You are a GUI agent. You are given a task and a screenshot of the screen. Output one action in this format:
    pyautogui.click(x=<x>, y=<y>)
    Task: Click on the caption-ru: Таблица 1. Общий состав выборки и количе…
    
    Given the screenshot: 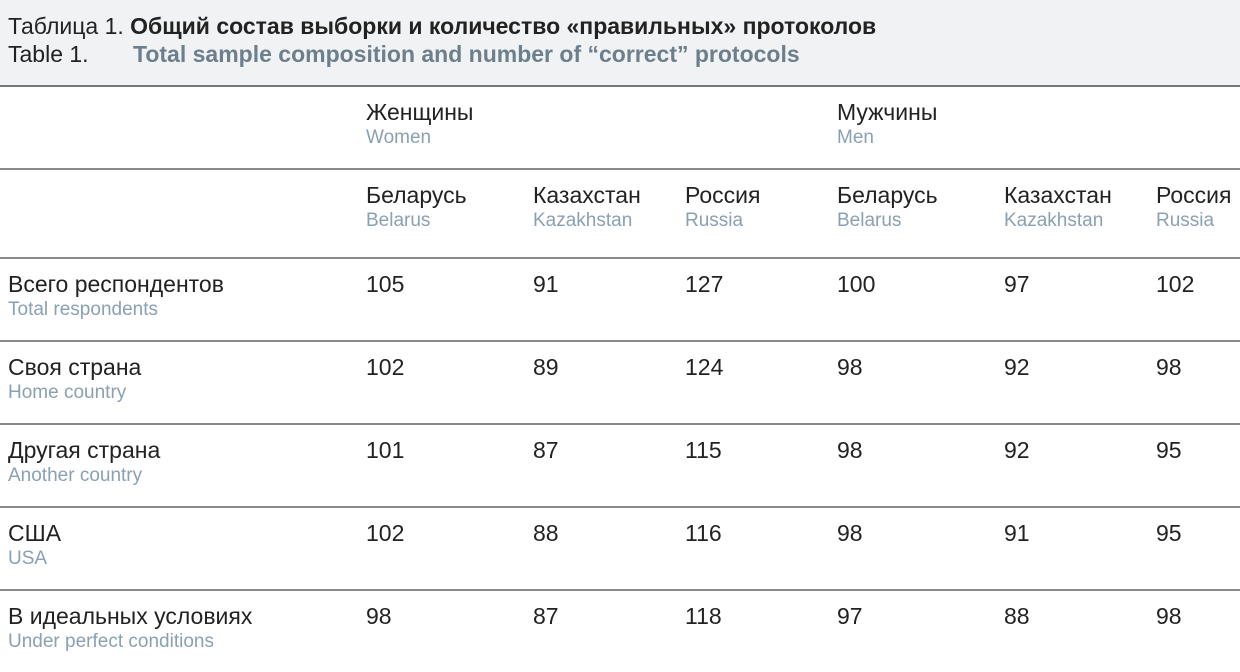 What is the action you would take?
    pyautogui.click(x=442, y=26)
    